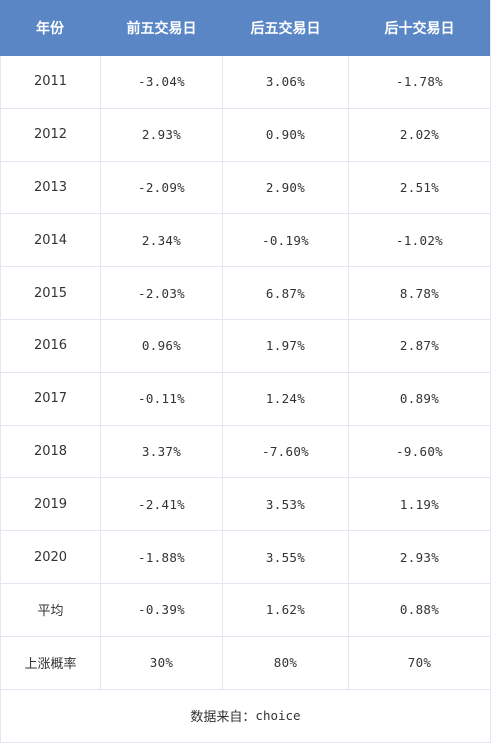  I want to click on table-cell-pre-5-days-value: 3.37%, so click(162, 452).